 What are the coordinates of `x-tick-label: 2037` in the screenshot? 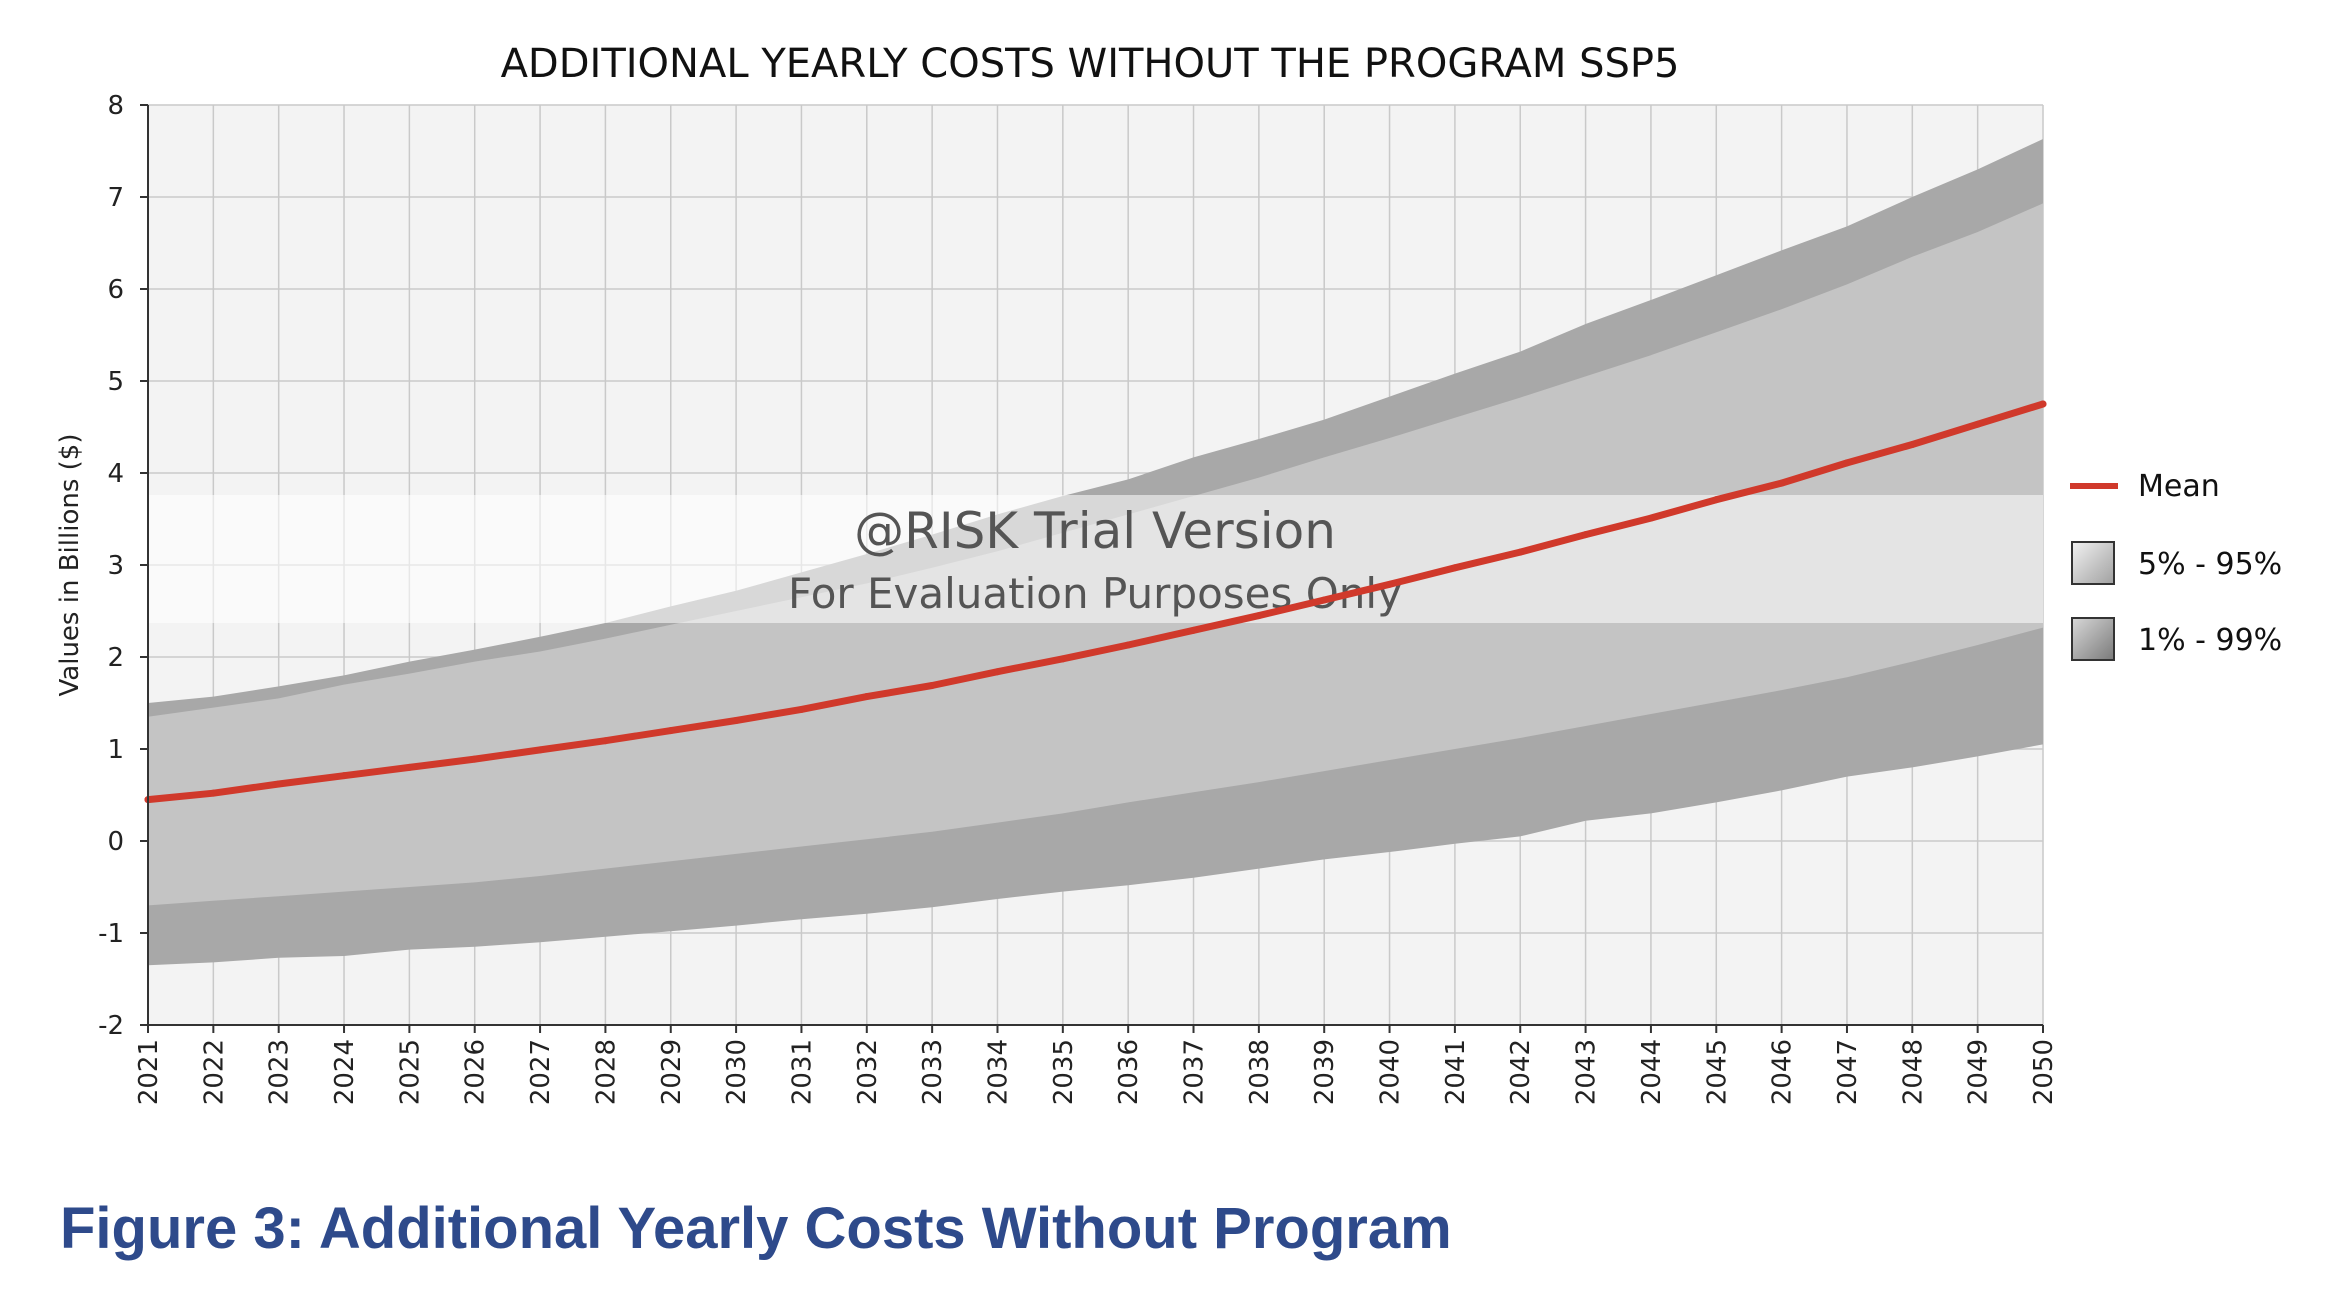 It's located at (1195, 1072).